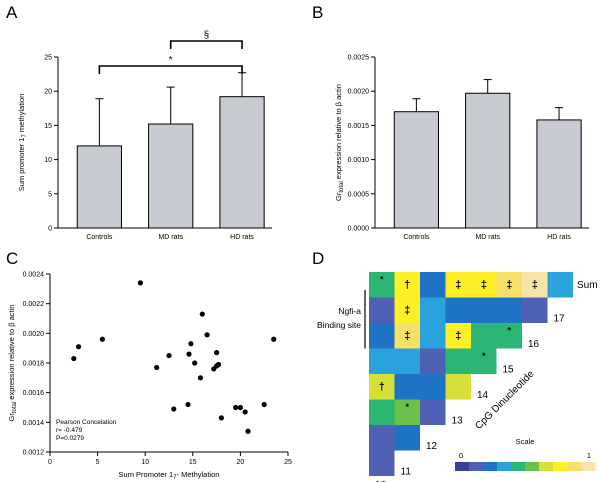 The width and height of the screenshot is (600, 482). What do you see at coordinates (50, 462) in the screenshot?
I see `panel-c-x-tick-label: 0` at bounding box center [50, 462].